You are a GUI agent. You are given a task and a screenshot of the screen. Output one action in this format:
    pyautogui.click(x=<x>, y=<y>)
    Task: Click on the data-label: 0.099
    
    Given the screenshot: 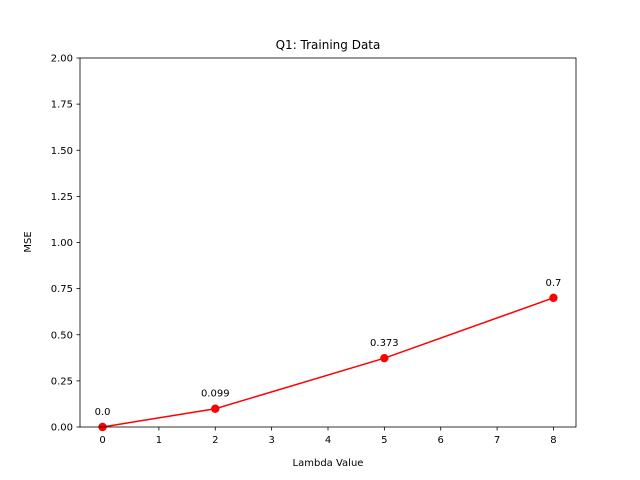 What is the action you would take?
    pyautogui.click(x=215, y=394)
    